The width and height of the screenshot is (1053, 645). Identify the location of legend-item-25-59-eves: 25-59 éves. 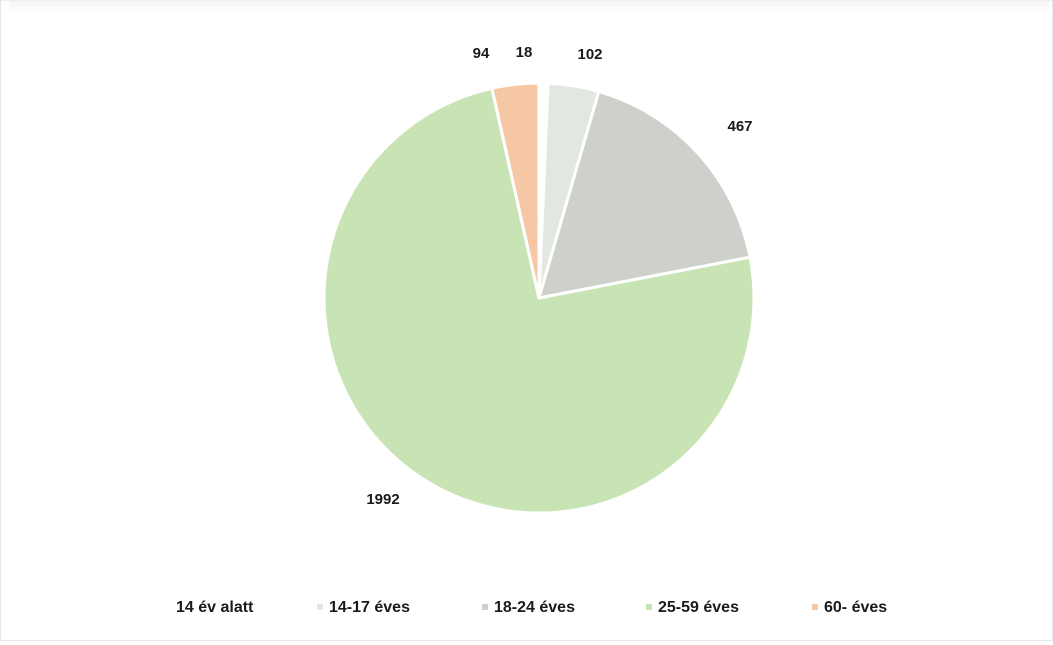
(692, 607).